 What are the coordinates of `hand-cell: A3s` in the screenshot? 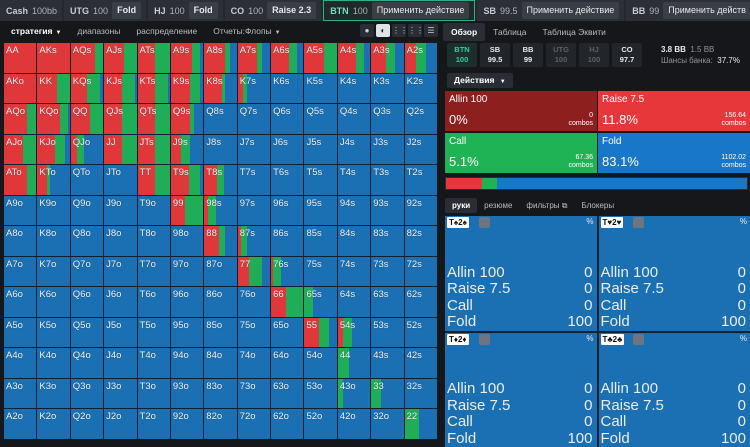 It's located at (387, 58).